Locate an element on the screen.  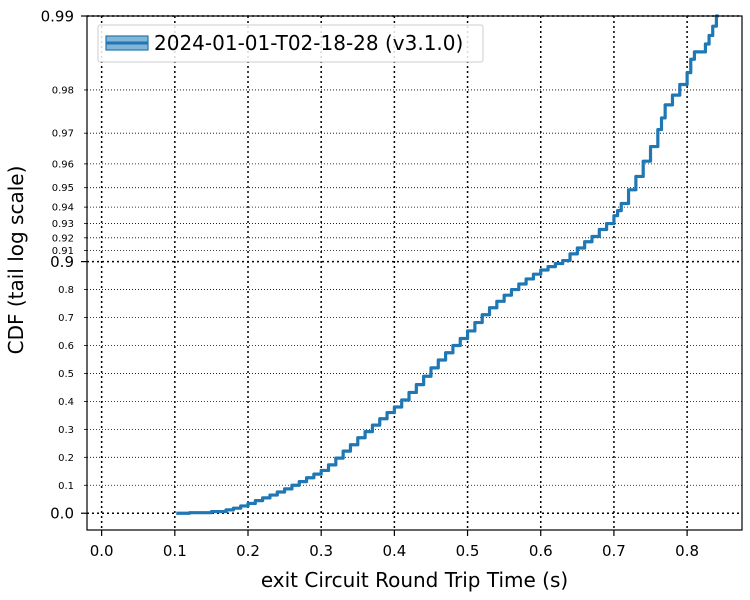
y-minor-tick-label: 0.96 is located at coordinates (63, 164).